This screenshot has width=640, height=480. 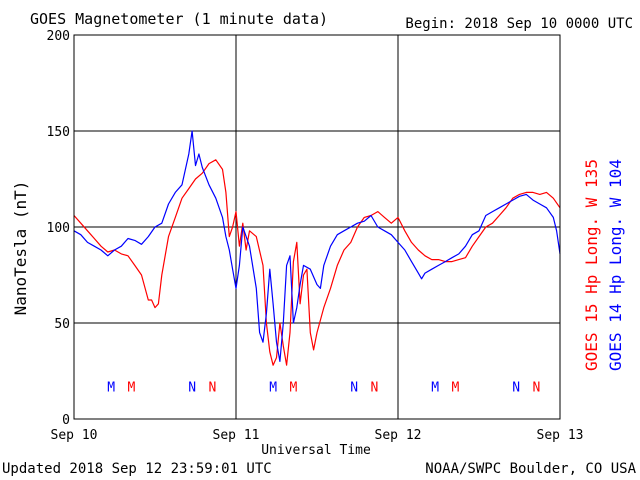 What do you see at coordinates (591, 265) in the screenshot?
I see `legend-goes15: GOES 15 Hp Long. W 135` at bounding box center [591, 265].